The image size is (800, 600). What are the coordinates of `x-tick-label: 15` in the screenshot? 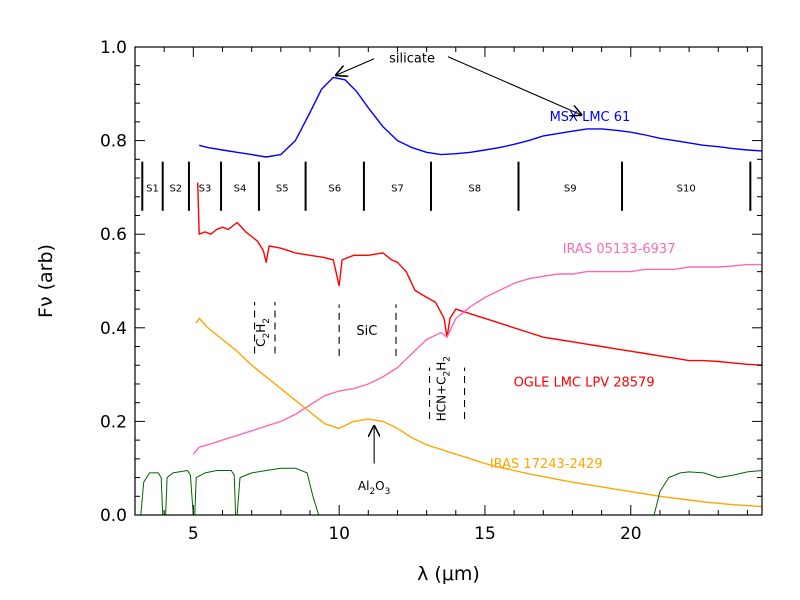 It's located at (485, 534).